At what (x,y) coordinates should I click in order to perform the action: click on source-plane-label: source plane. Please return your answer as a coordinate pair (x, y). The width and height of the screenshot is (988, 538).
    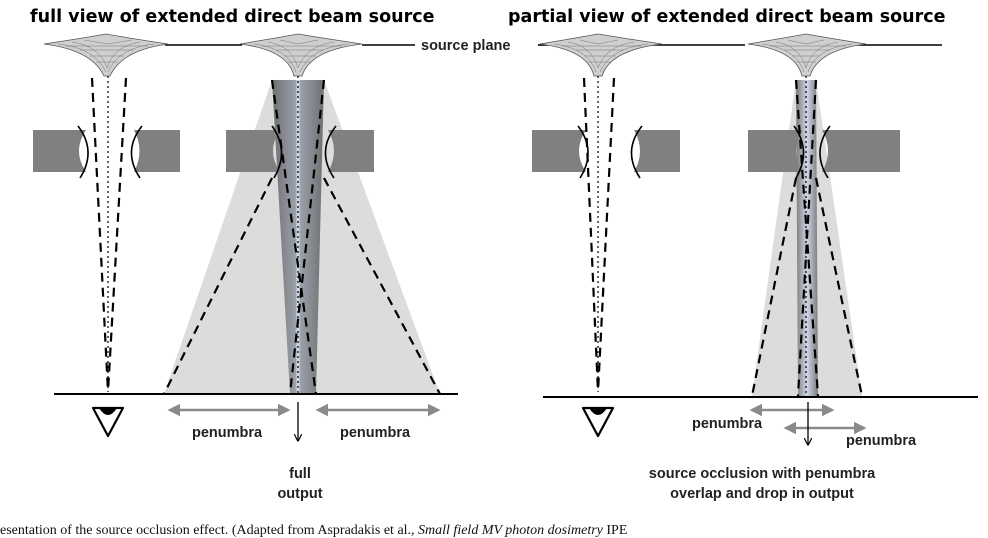
    Looking at the image, I should click on (465, 46).